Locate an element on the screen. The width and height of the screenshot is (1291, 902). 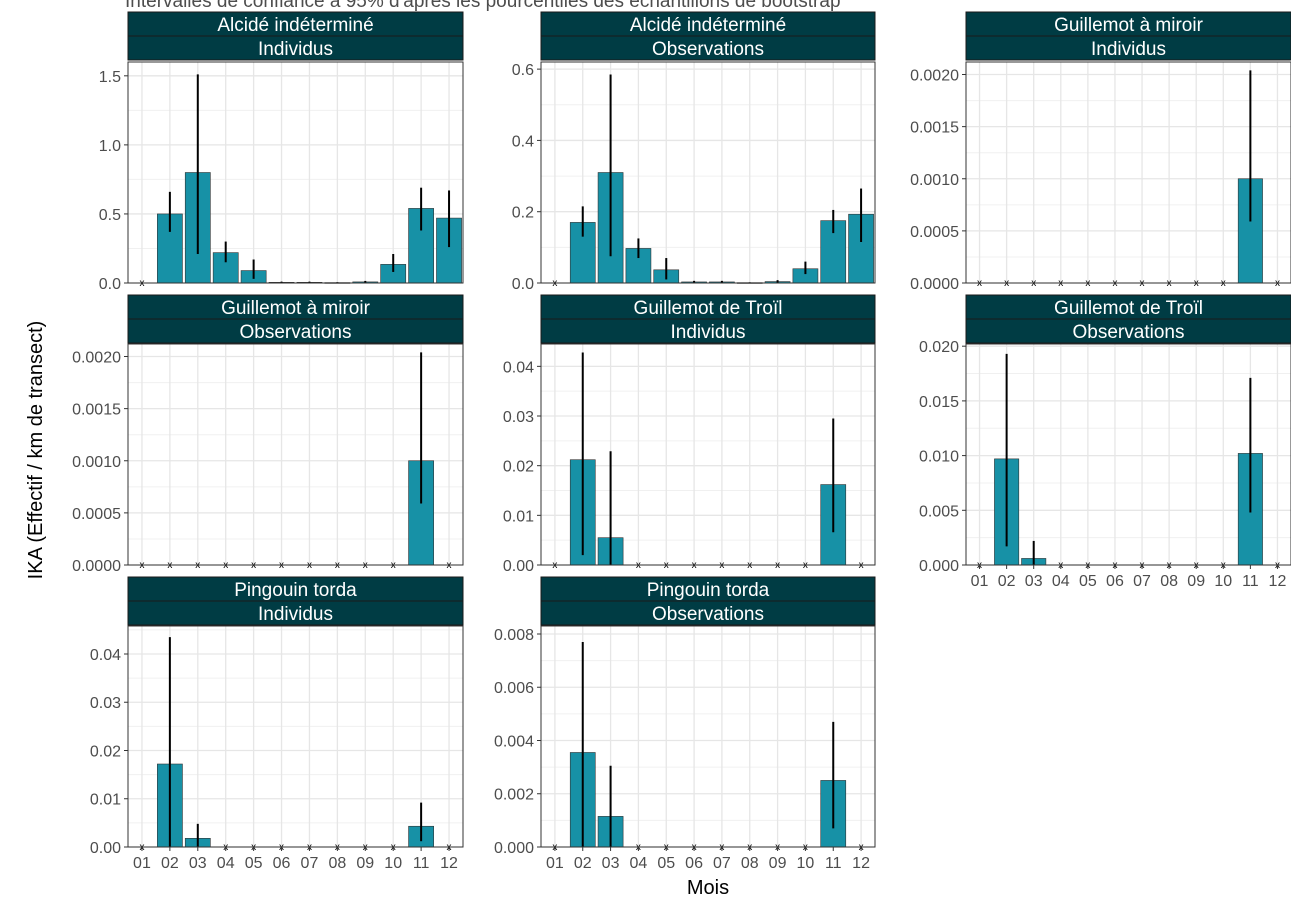
y-tick-label: 0.2 is located at coordinates (523, 213).